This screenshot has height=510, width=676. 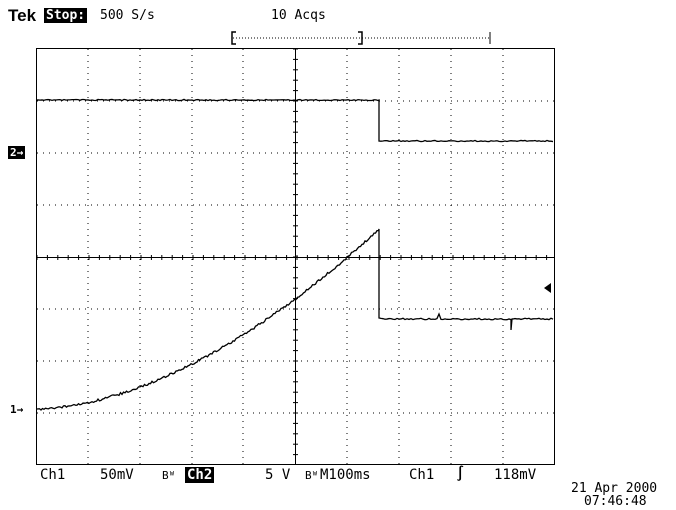 I want to click on ch2-trace, so click(x=295, y=120).